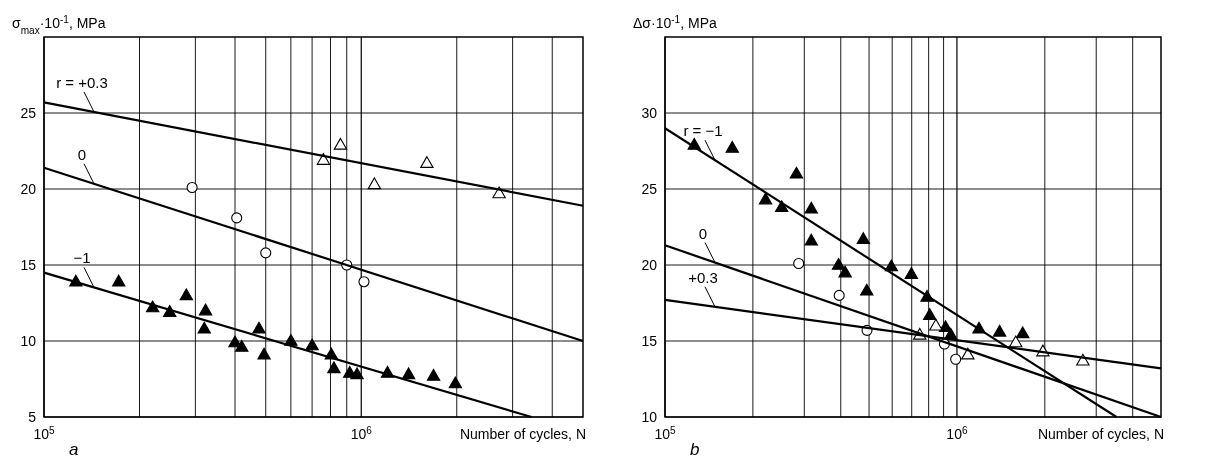 This screenshot has height=461, width=1208. I want to click on series-label: r = +0.3, so click(82, 82).